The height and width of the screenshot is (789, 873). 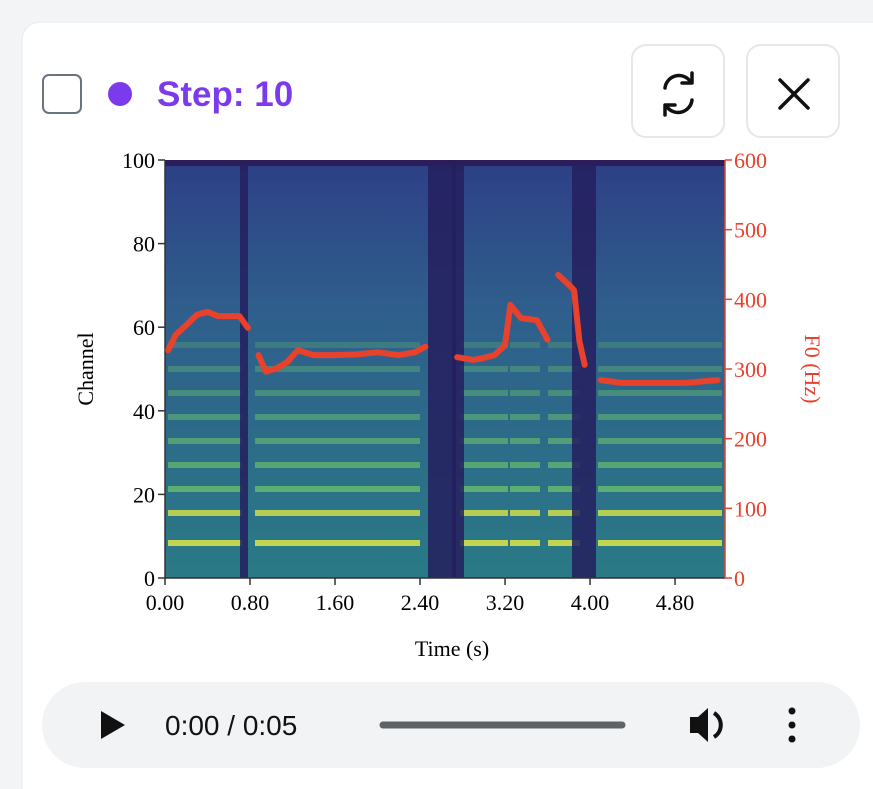 What do you see at coordinates (451, 725) in the screenshot?
I see `audio-player: 0:00 / 0:05` at bounding box center [451, 725].